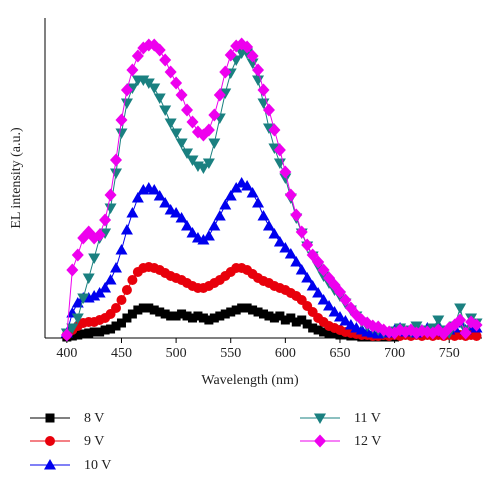  What do you see at coordinates (66, 353) in the screenshot?
I see `x-tick-label: 400` at bounding box center [66, 353].